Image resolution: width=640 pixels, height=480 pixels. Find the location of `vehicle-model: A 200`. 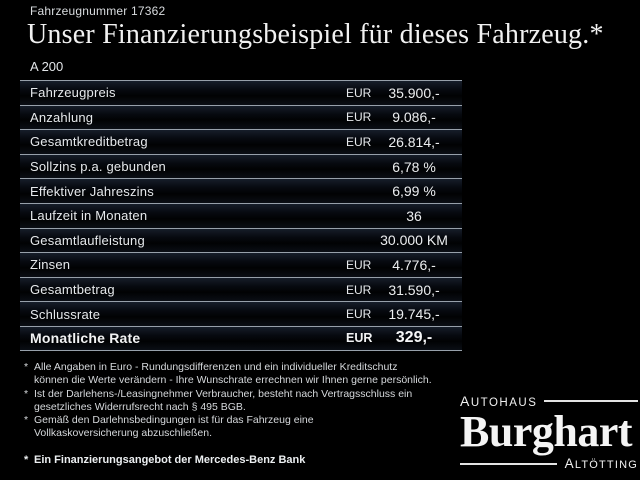

vehicle-model: A 200 is located at coordinates (47, 66).